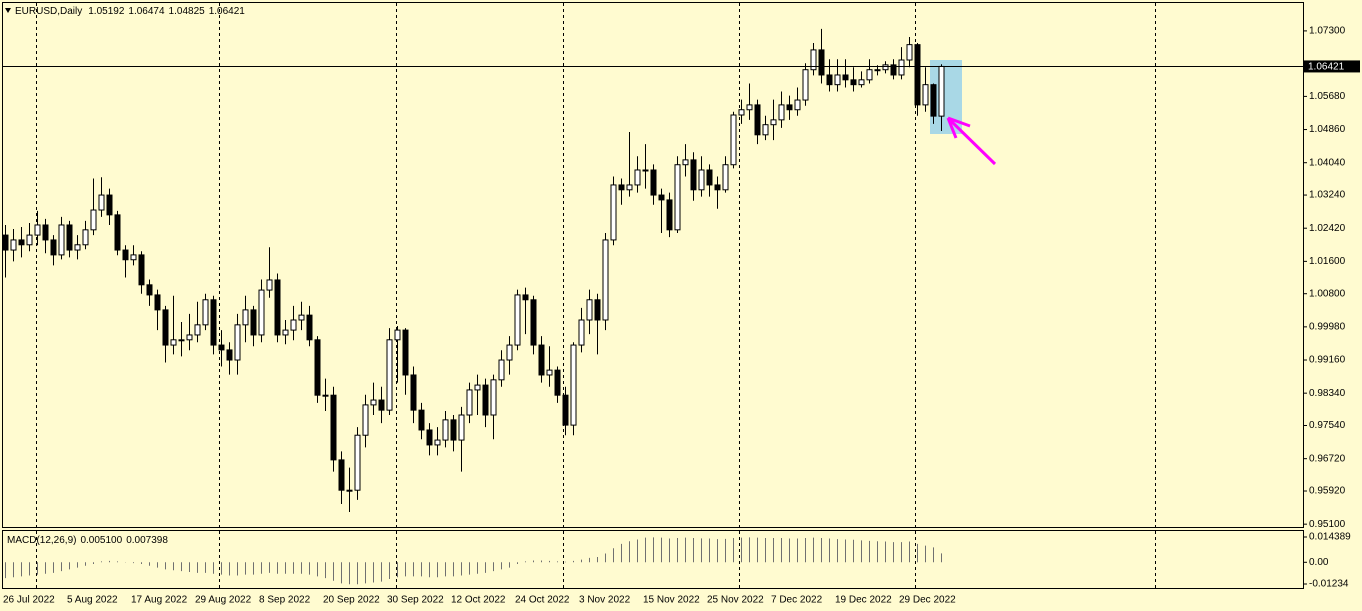  I want to click on macd-readout: 0.005100, so click(101, 540).